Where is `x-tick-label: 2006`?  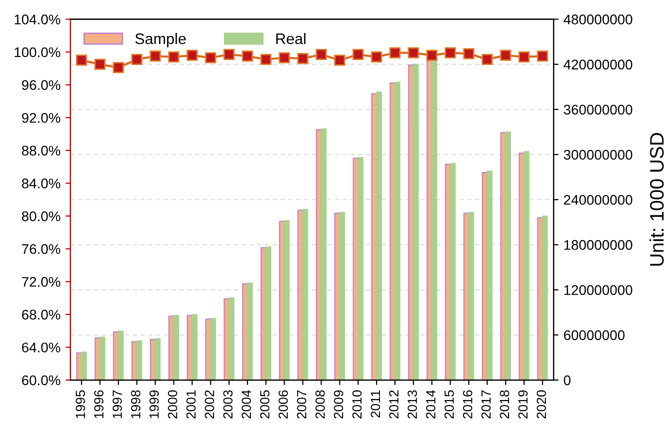 x-tick-label: 2006 is located at coordinates (283, 404).